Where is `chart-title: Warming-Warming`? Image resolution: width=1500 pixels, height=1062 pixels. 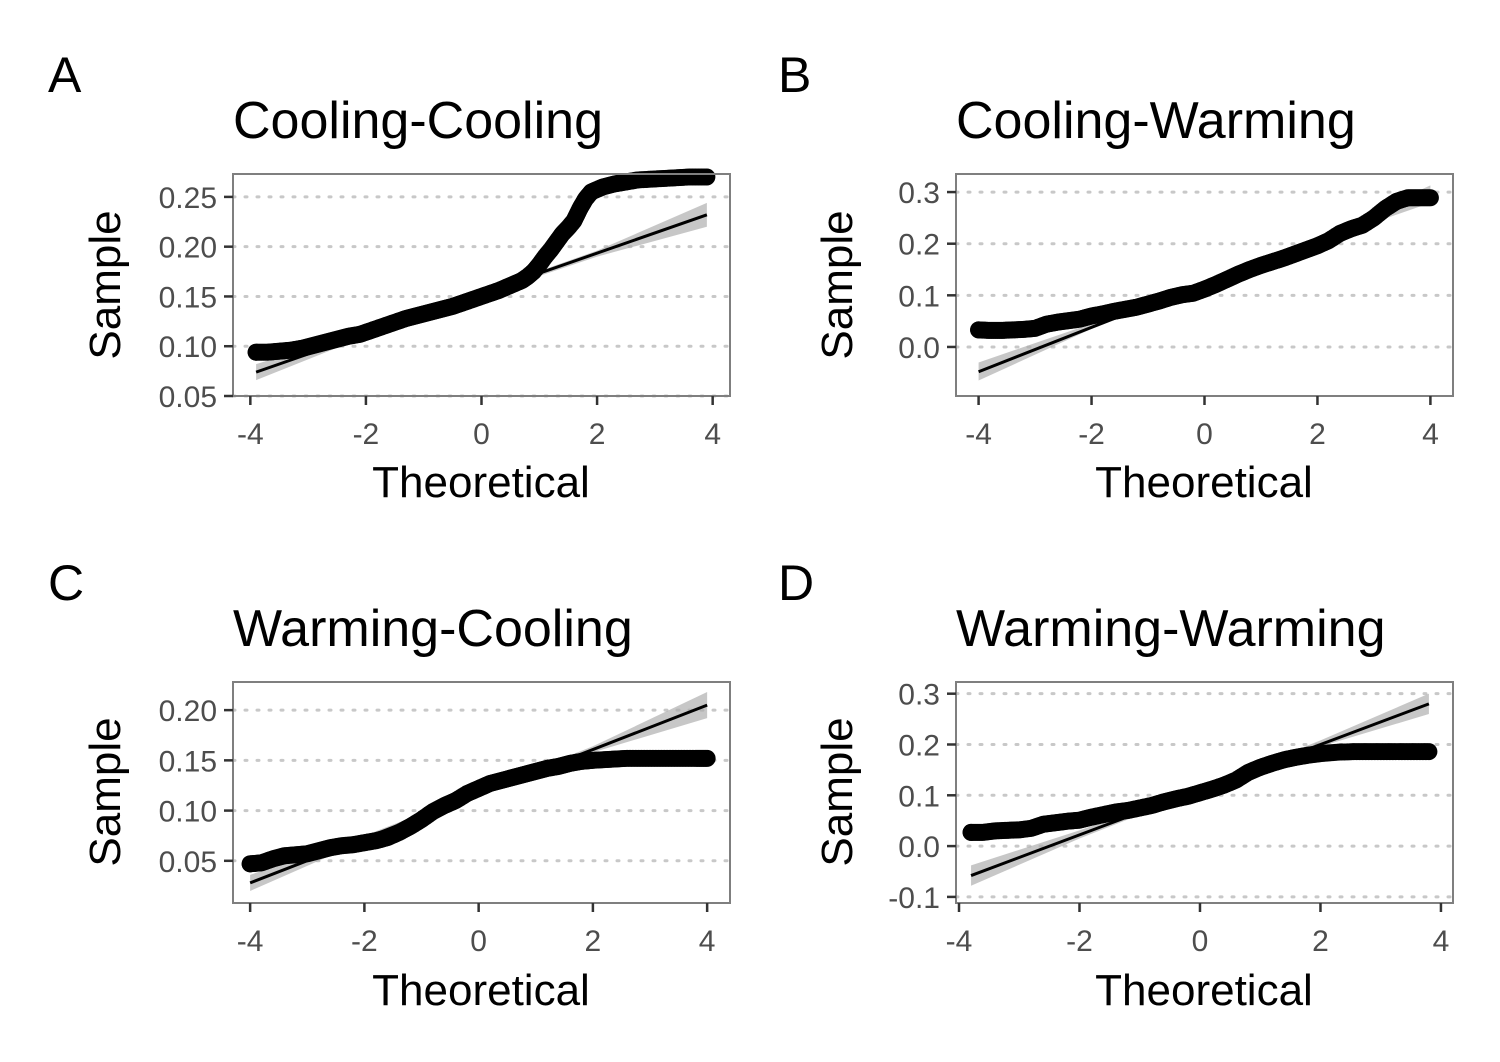 chart-title: Warming-Warming is located at coordinates (1171, 629).